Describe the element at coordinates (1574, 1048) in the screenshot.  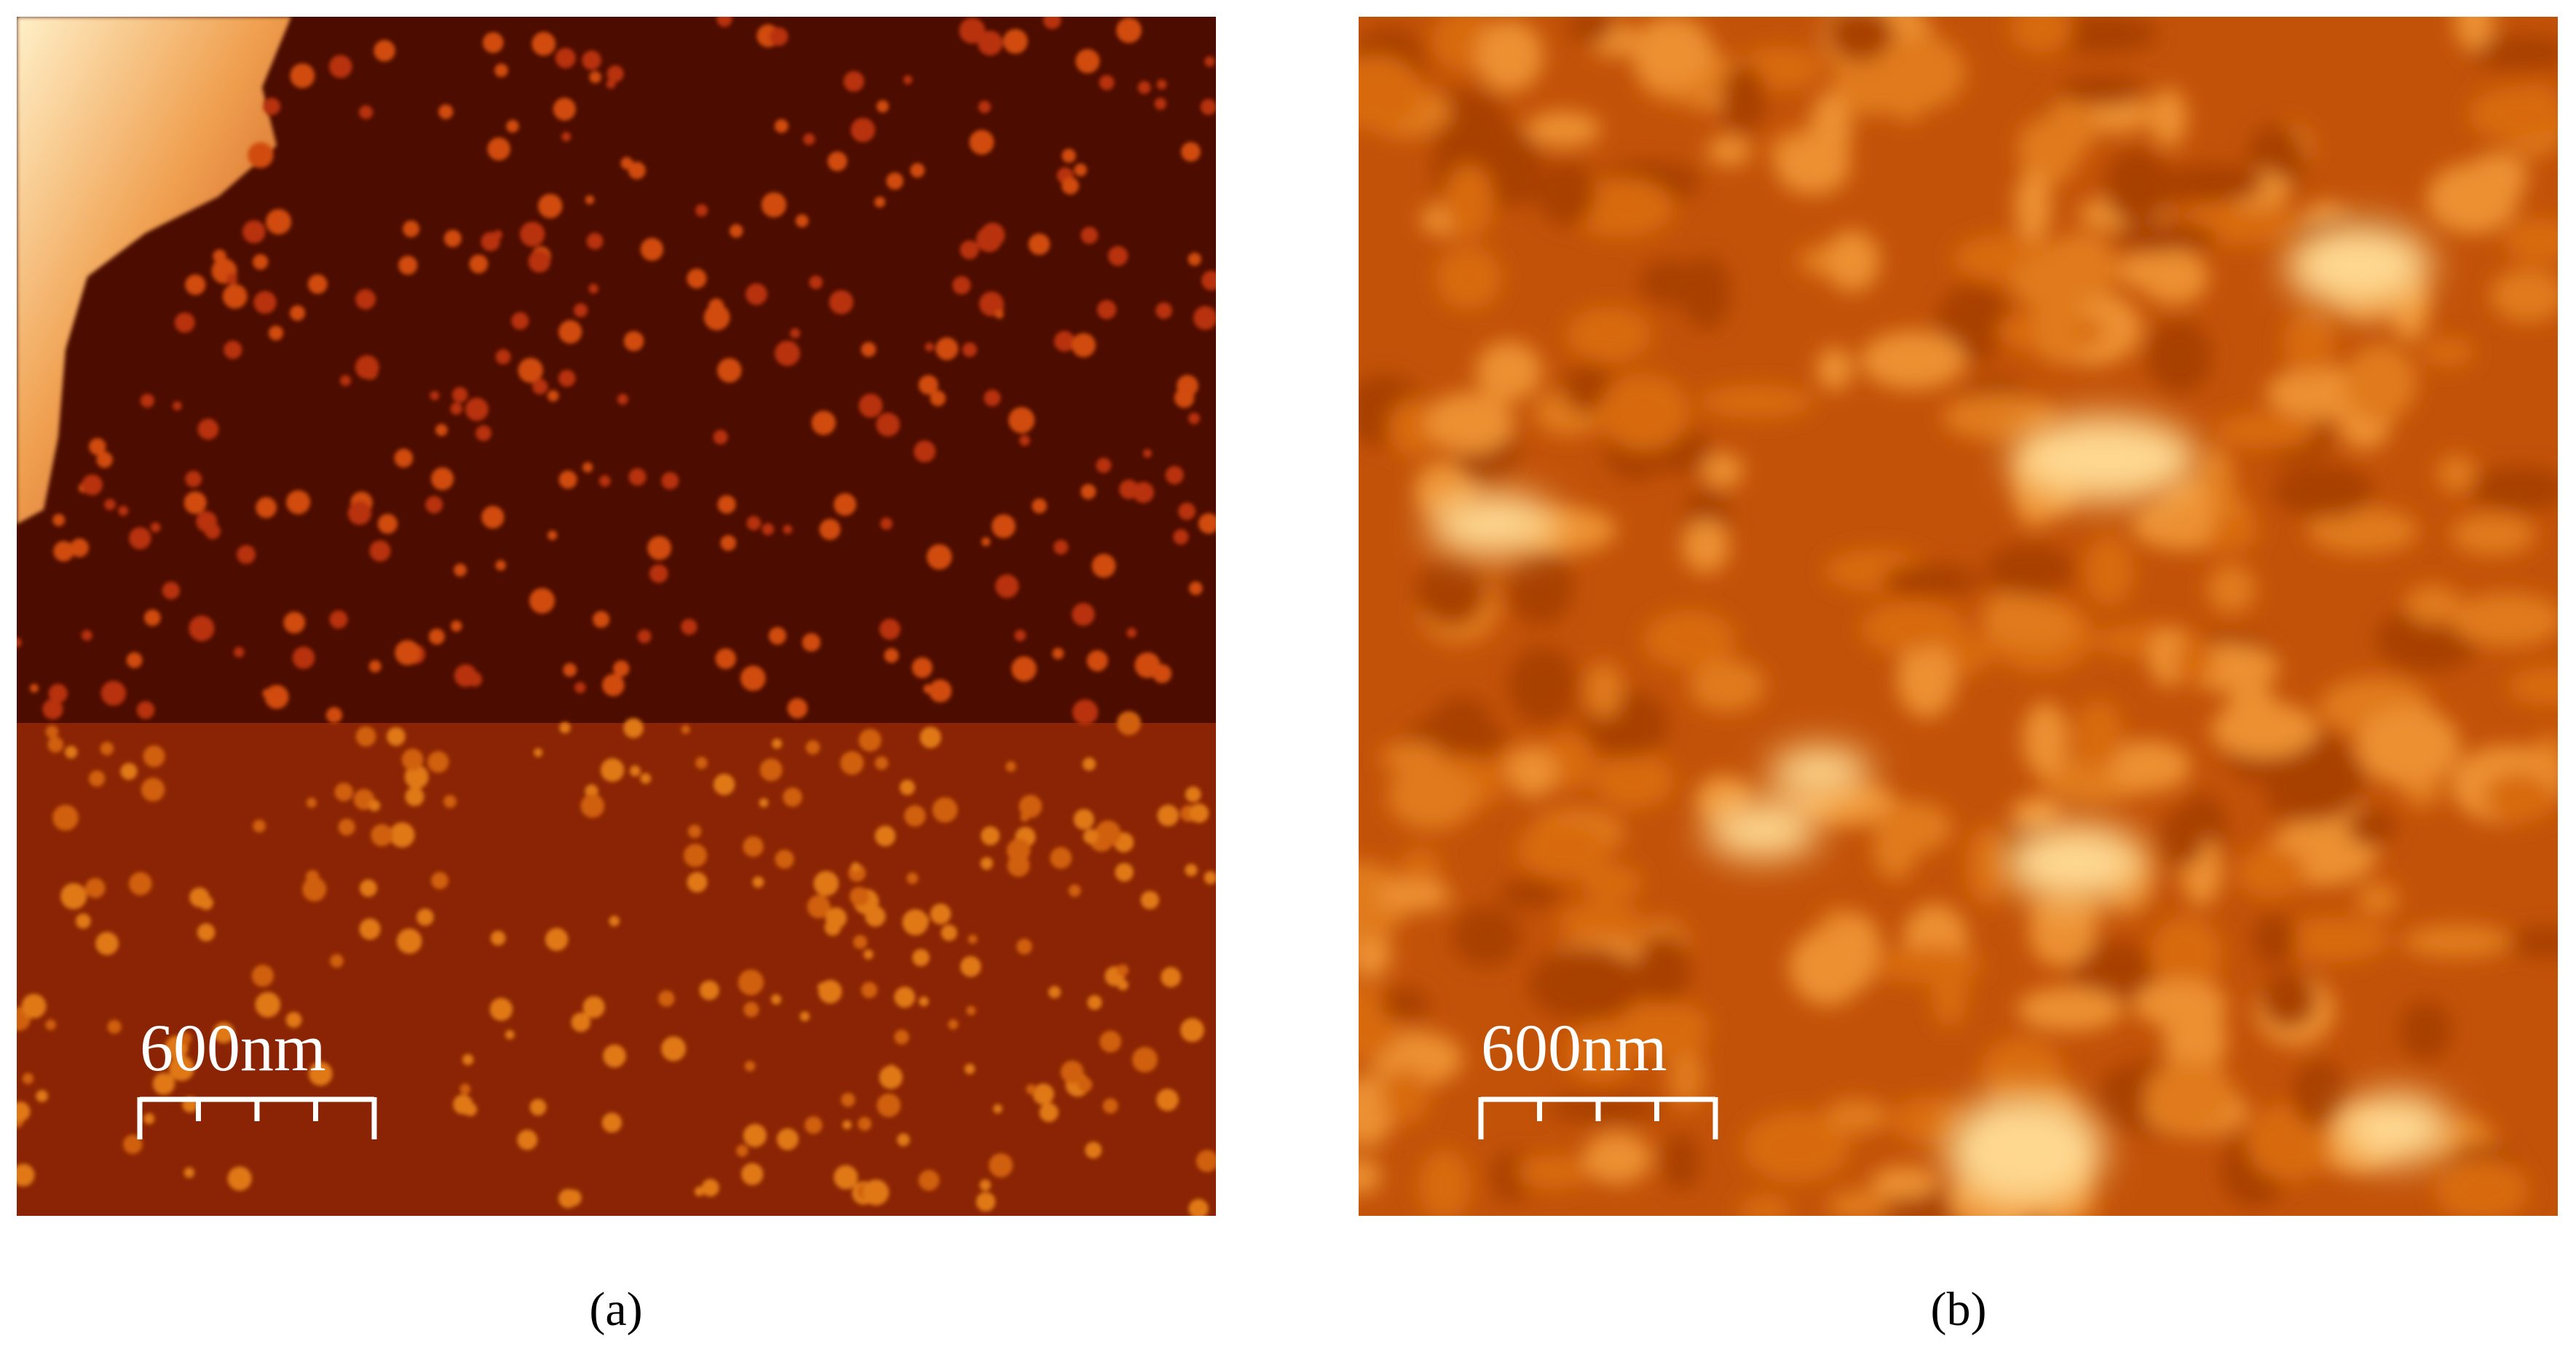
I see `scale-bar-label: 600nm` at that location.